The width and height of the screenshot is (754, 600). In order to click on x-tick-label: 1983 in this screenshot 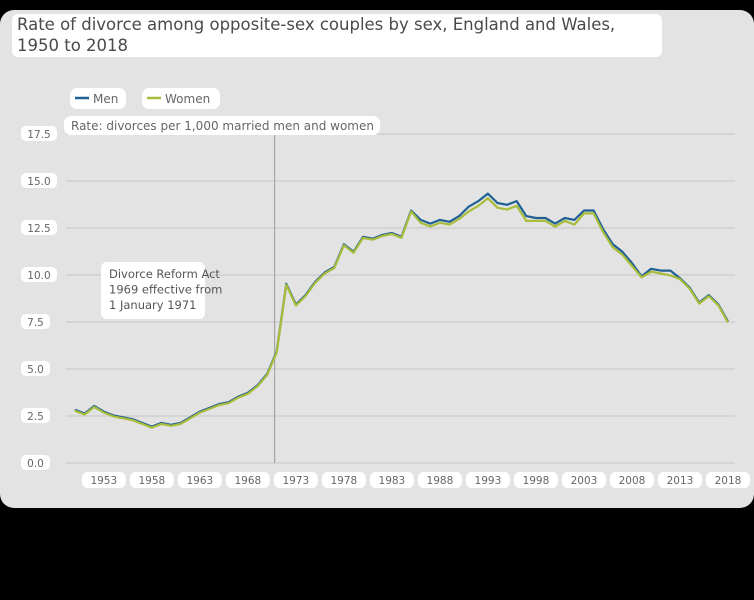, I will do `click(392, 481)`.